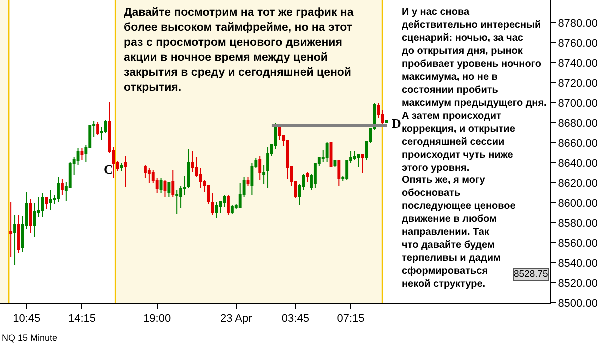 This screenshot has height=352, width=607. I want to click on y-tick-label: 8640.00, so click(578, 164).